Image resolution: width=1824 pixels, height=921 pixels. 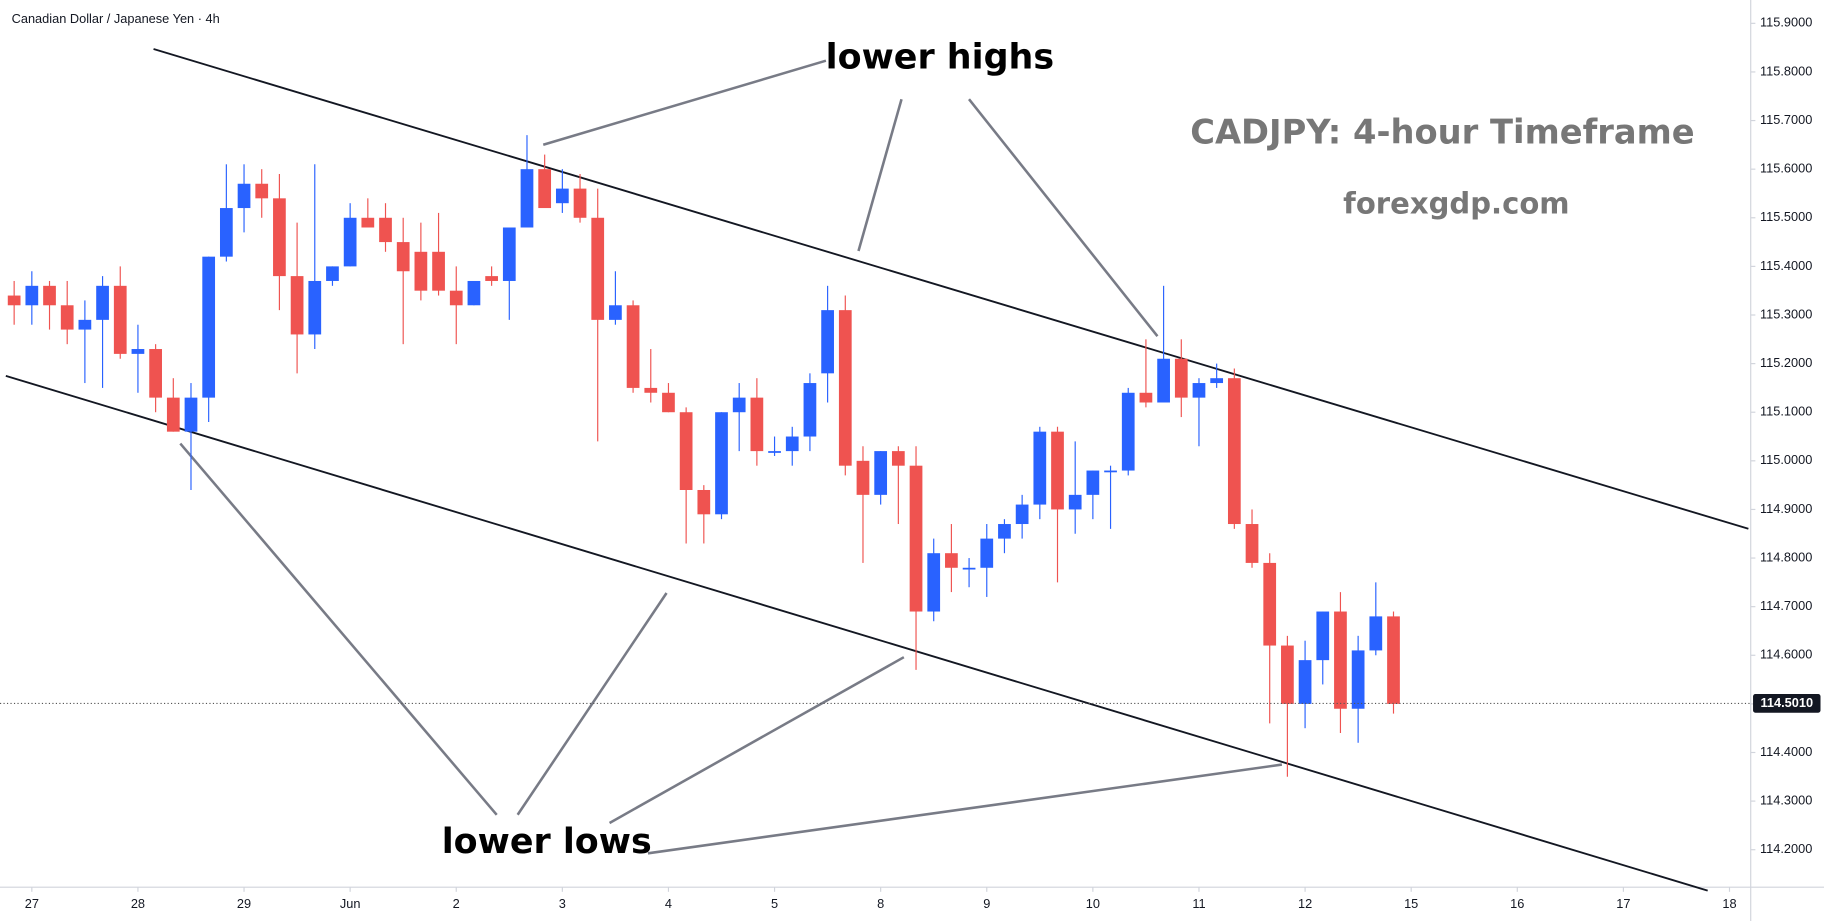 I want to click on y-tick-label: 114.8000, so click(x=1786, y=556).